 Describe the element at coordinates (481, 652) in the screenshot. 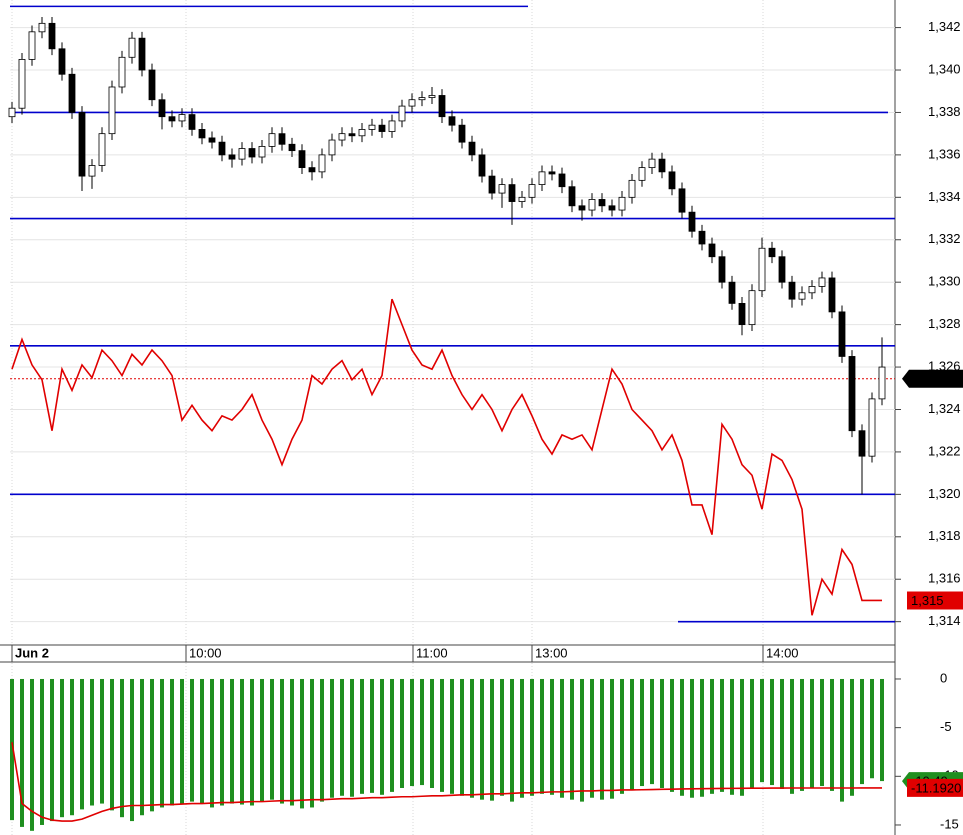

I see `x-axis-band` at that location.